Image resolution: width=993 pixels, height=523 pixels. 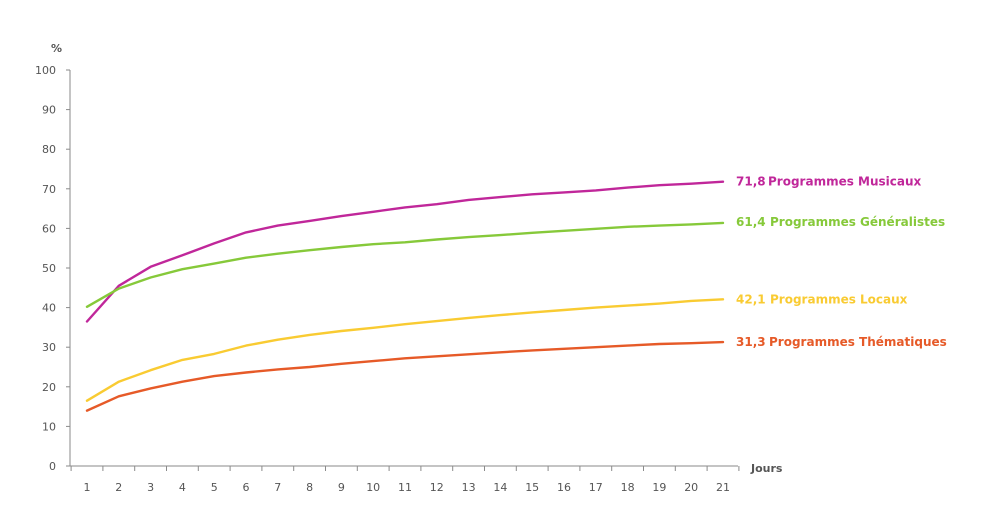 I want to click on x-tick-label: 19, so click(x=659, y=487).